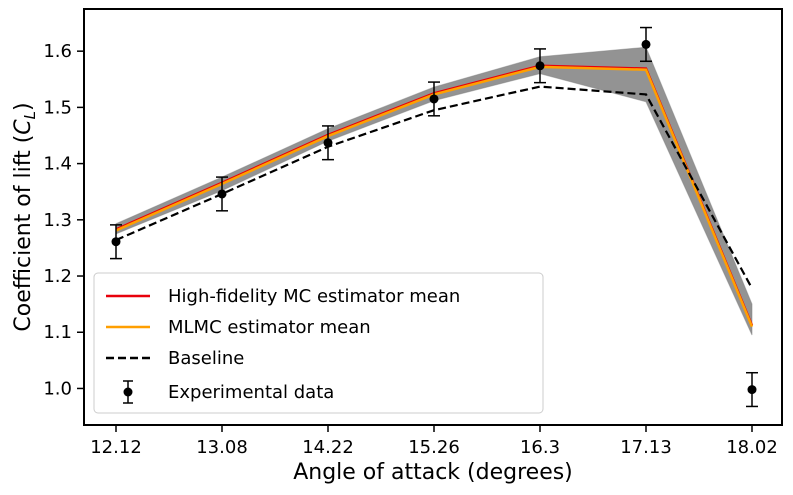 The image size is (793, 495). I want to click on legend-label: Baseline, so click(206, 358).